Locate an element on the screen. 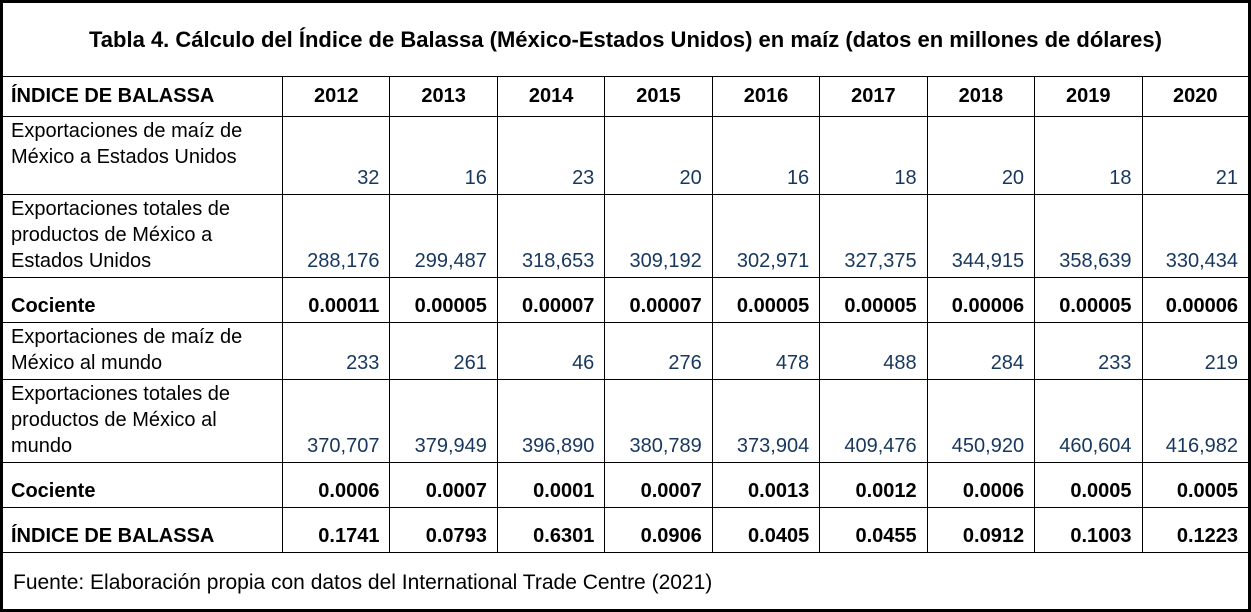  value-cell: 309,192 is located at coordinates (658, 236).